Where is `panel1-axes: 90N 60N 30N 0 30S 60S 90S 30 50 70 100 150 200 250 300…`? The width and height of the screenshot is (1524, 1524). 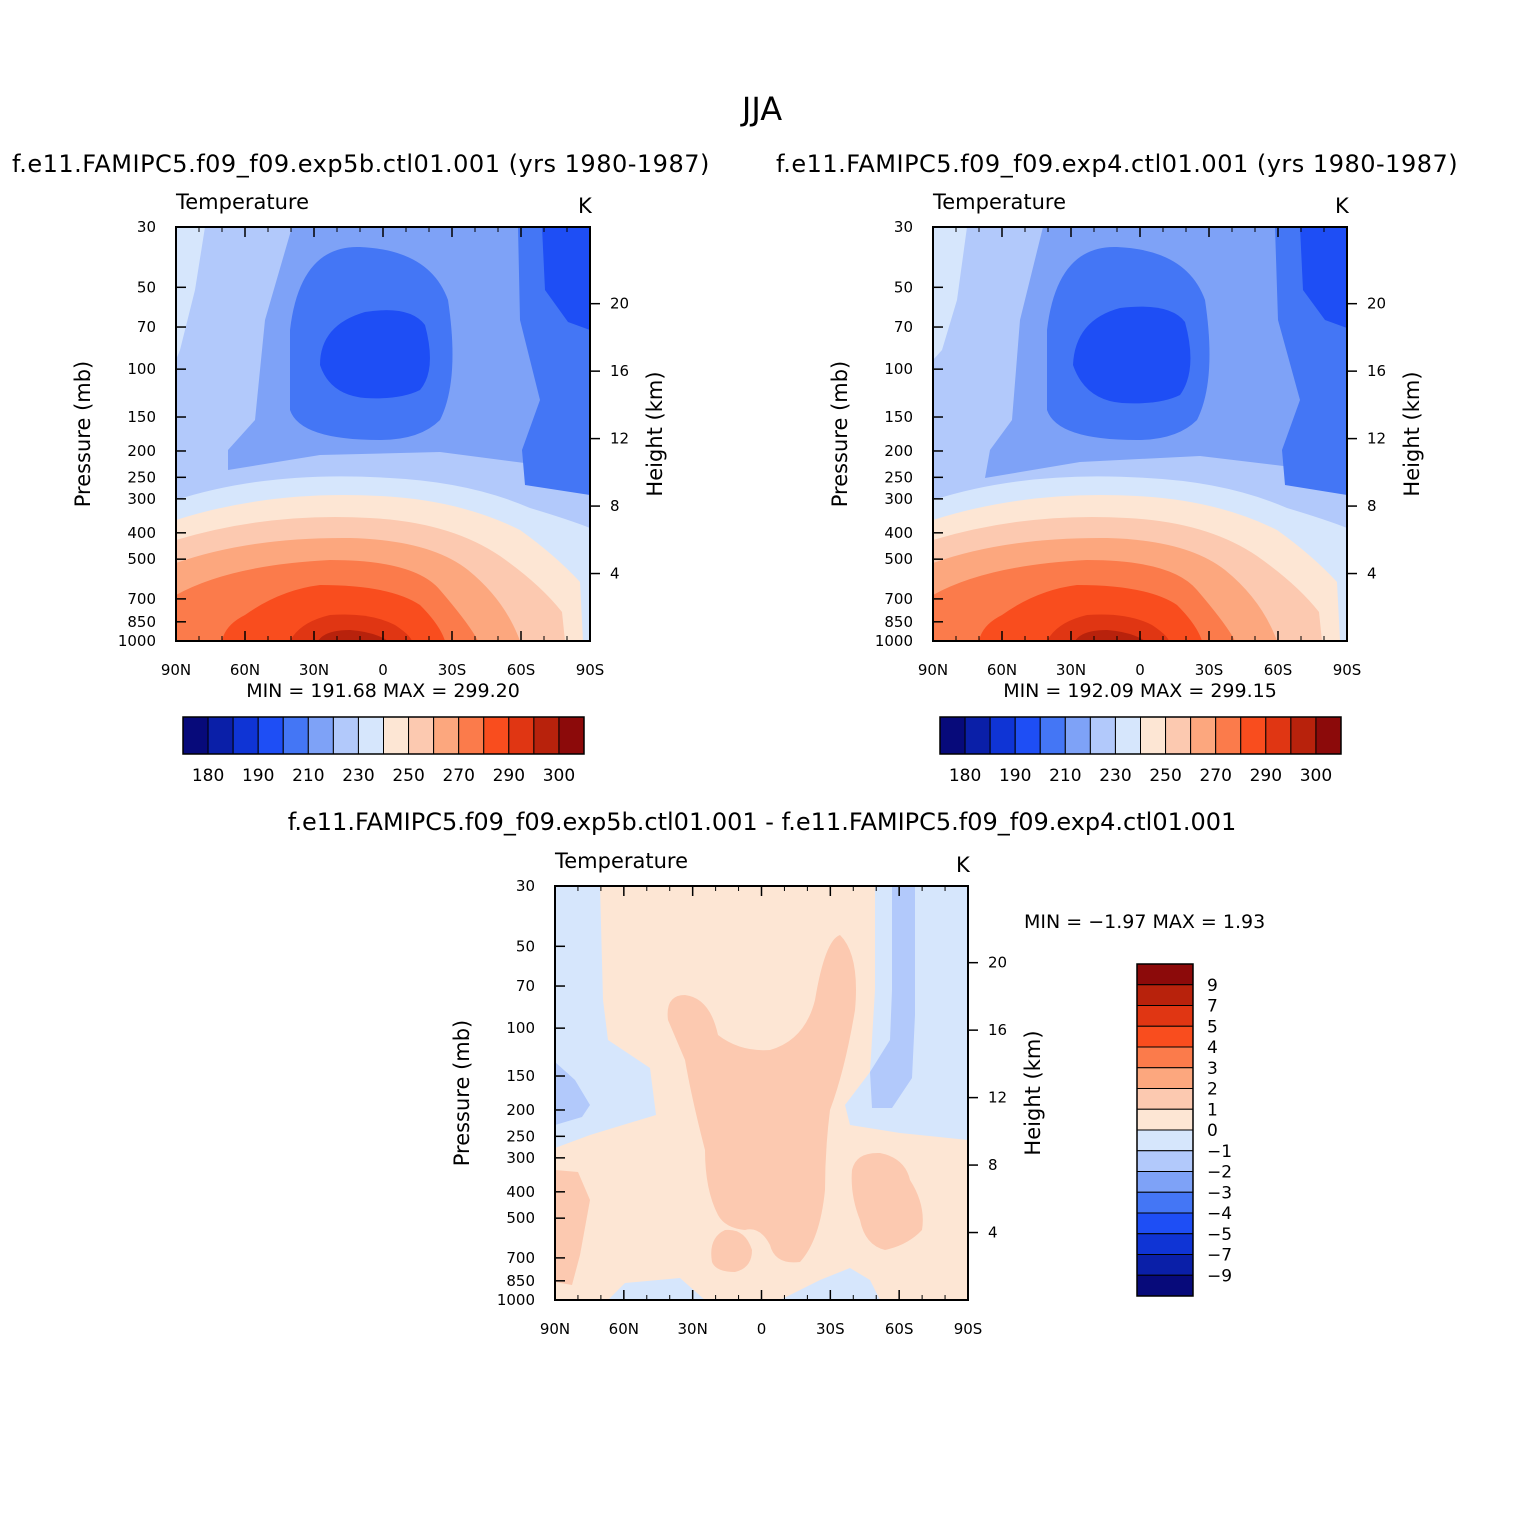 panel1-axes: 90N 60N 30N 0 30S 60S 90S 30 50 70 100 150 200 250 300… is located at coordinates (369, 446).